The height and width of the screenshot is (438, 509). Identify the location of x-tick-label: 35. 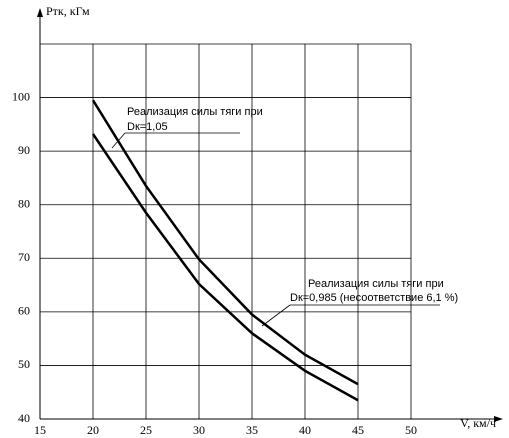
(252, 430).